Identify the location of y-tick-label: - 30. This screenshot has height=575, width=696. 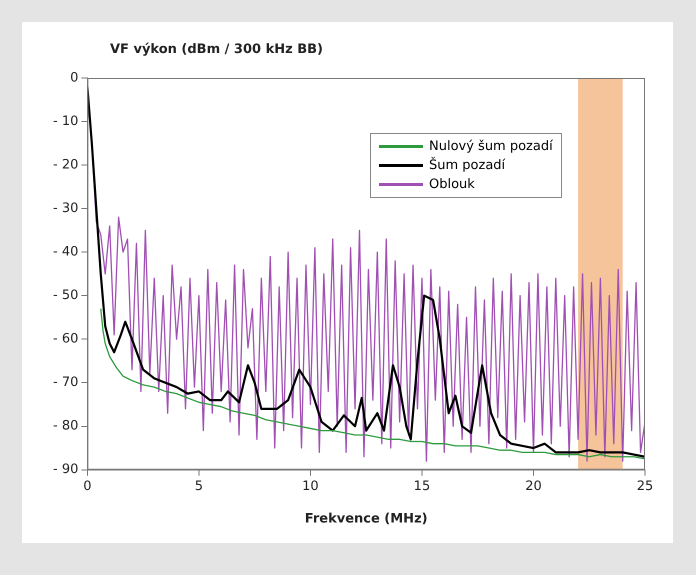
(65, 208).